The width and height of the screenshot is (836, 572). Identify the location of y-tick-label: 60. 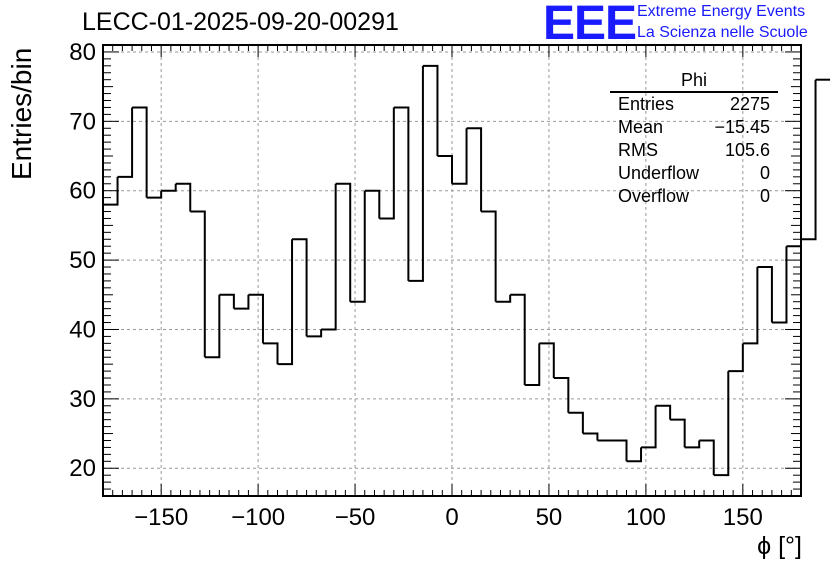
(82, 191).